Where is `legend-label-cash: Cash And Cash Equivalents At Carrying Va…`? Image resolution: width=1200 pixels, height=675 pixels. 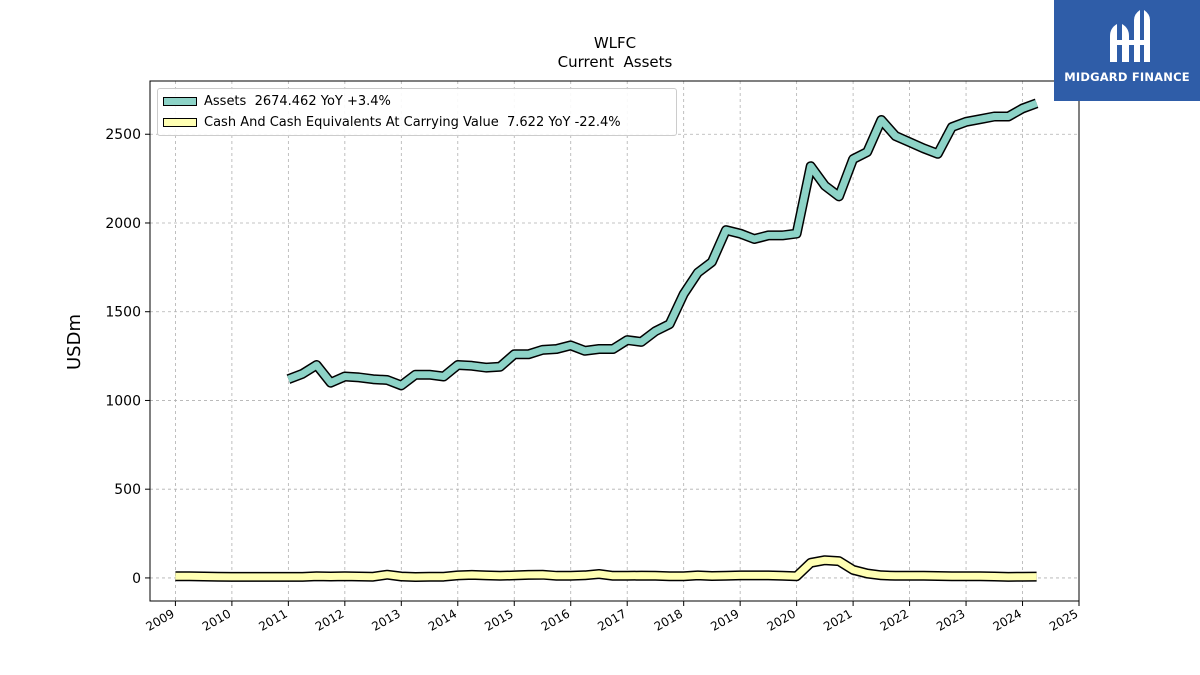 legend-label-cash: Cash And Cash Equivalents At Carrying Va… is located at coordinates (412, 122).